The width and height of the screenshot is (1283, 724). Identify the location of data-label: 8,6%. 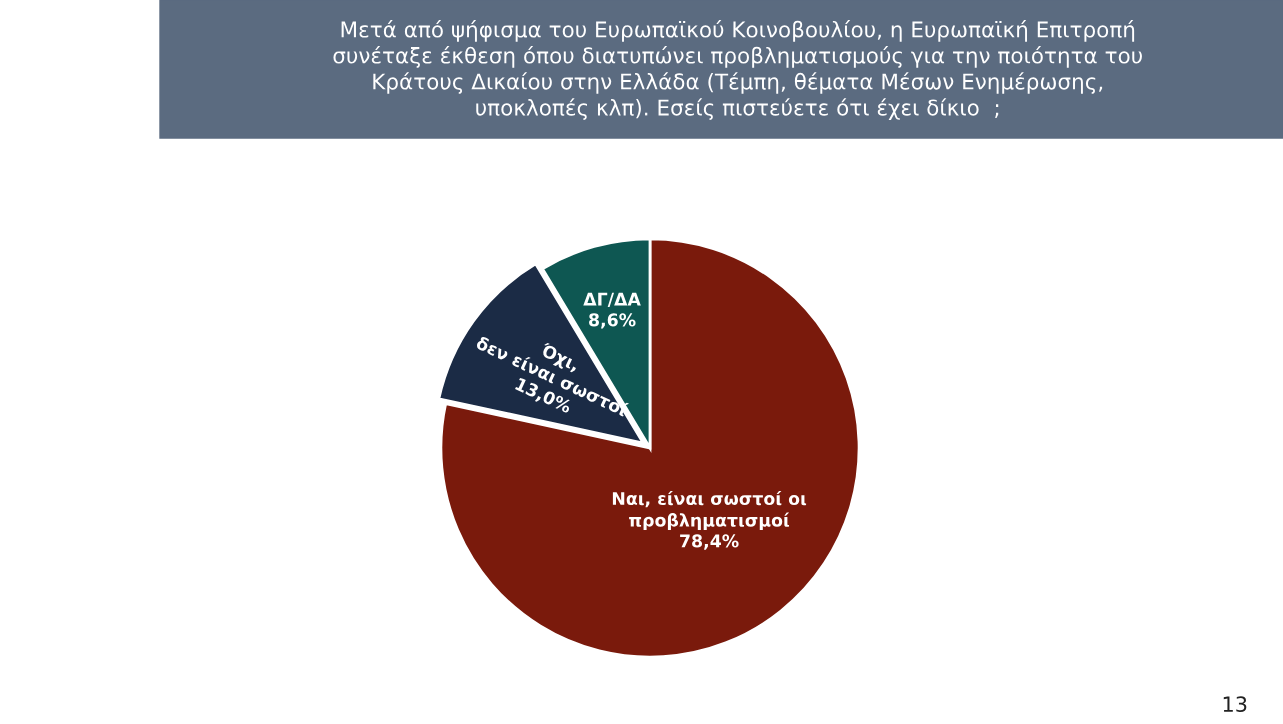
(612, 321).